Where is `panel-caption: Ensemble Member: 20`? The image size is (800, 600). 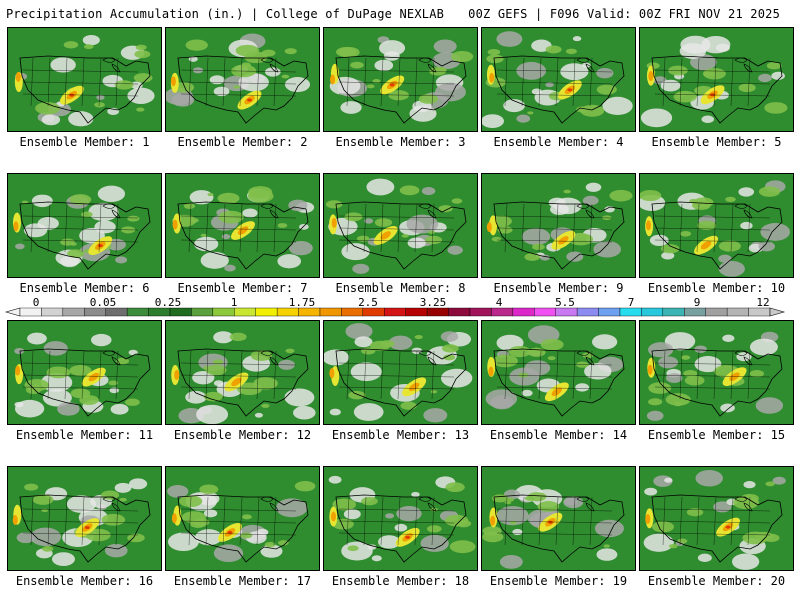
panel-caption: Ensemble Member: 20 is located at coordinates (716, 581).